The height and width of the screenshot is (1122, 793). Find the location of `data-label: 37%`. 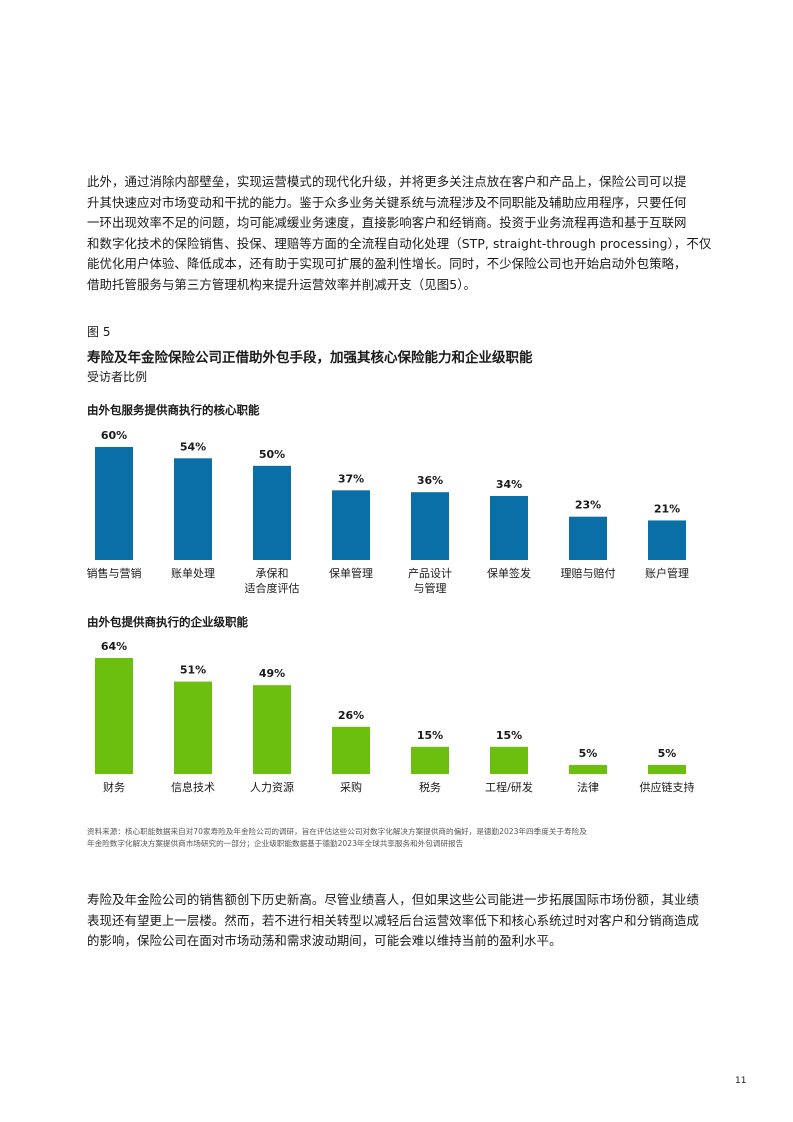

data-label: 37% is located at coordinates (351, 478).